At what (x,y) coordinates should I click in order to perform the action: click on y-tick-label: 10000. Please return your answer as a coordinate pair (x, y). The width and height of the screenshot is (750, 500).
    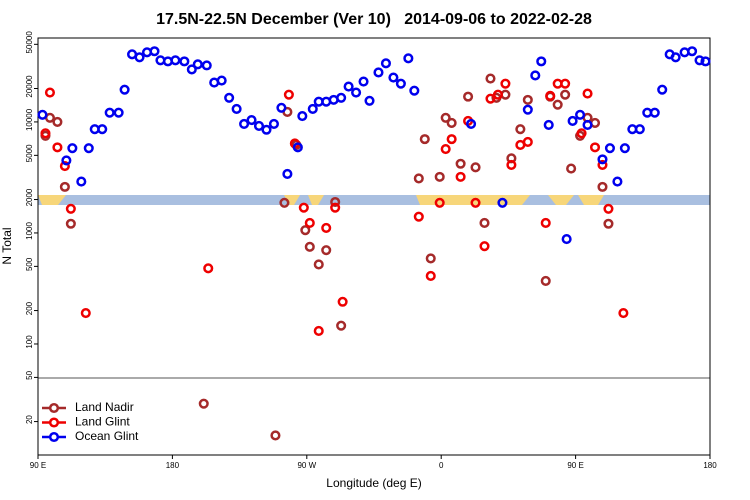
    Looking at the image, I should click on (29, 119).